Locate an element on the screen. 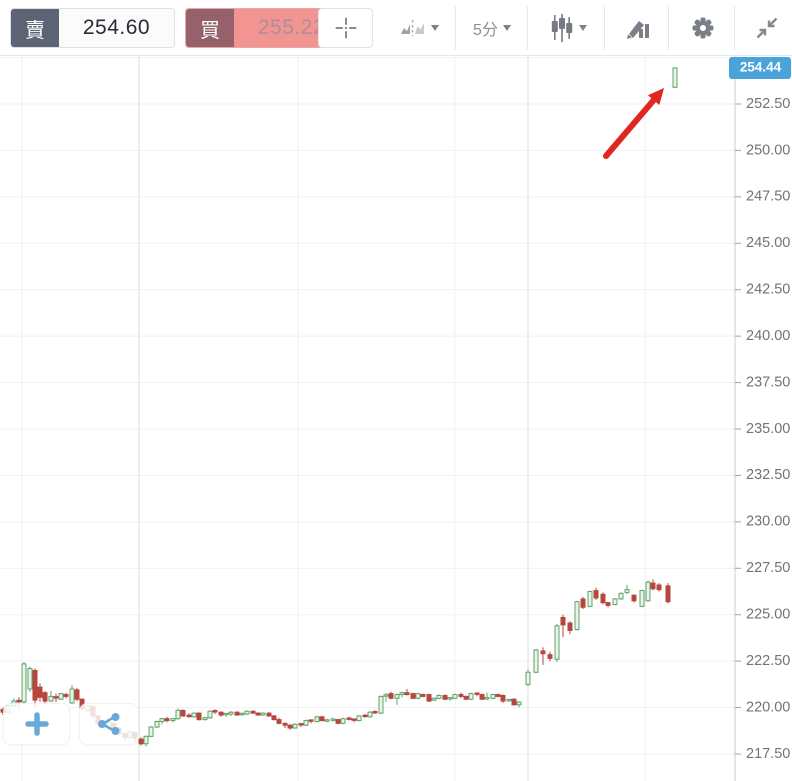 The width and height of the screenshot is (792, 781). sell-button: 賣 254.60 is located at coordinates (92, 28).